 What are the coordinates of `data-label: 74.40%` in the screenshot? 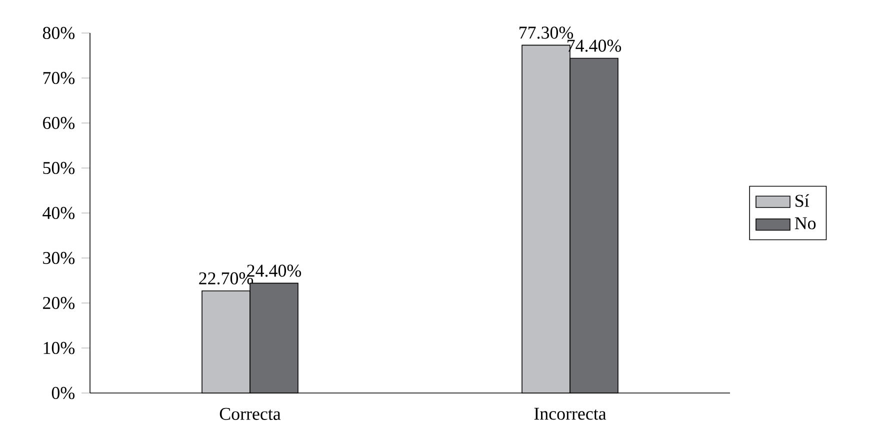 It's located at (595, 46).